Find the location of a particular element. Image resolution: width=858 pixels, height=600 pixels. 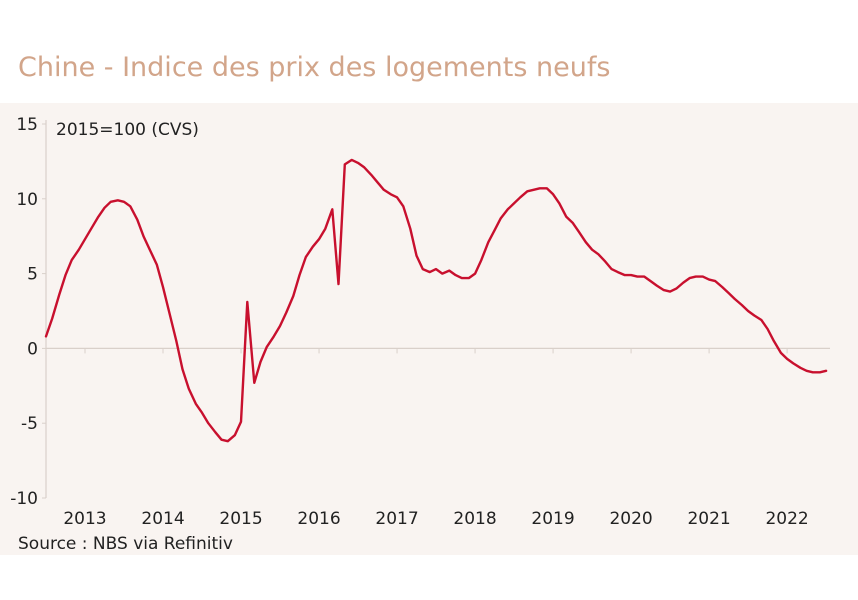

x-tick-label: 2019 is located at coordinates (552, 519).